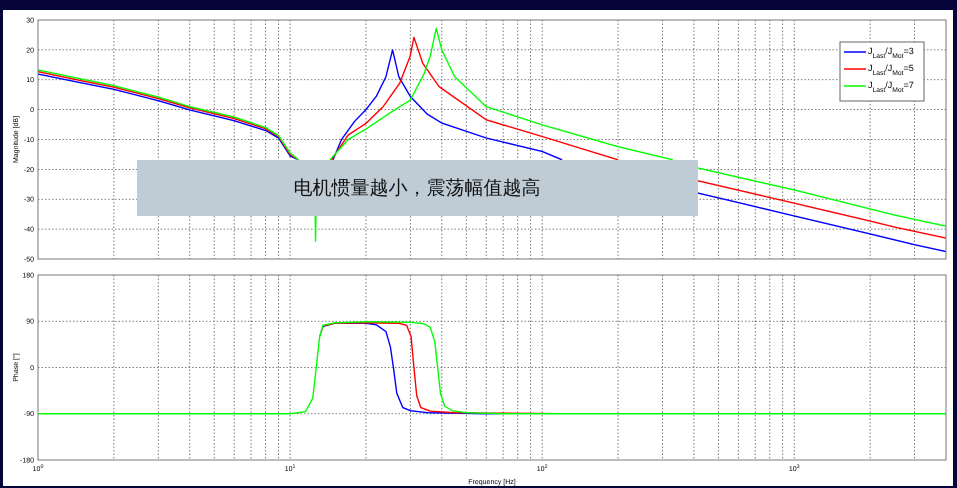 The height and width of the screenshot is (488, 957). Describe the element at coordinates (891, 53) in the screenshot. I see `legend-label: J$_{Last}$/J$_{Mot}$=3` at that location.